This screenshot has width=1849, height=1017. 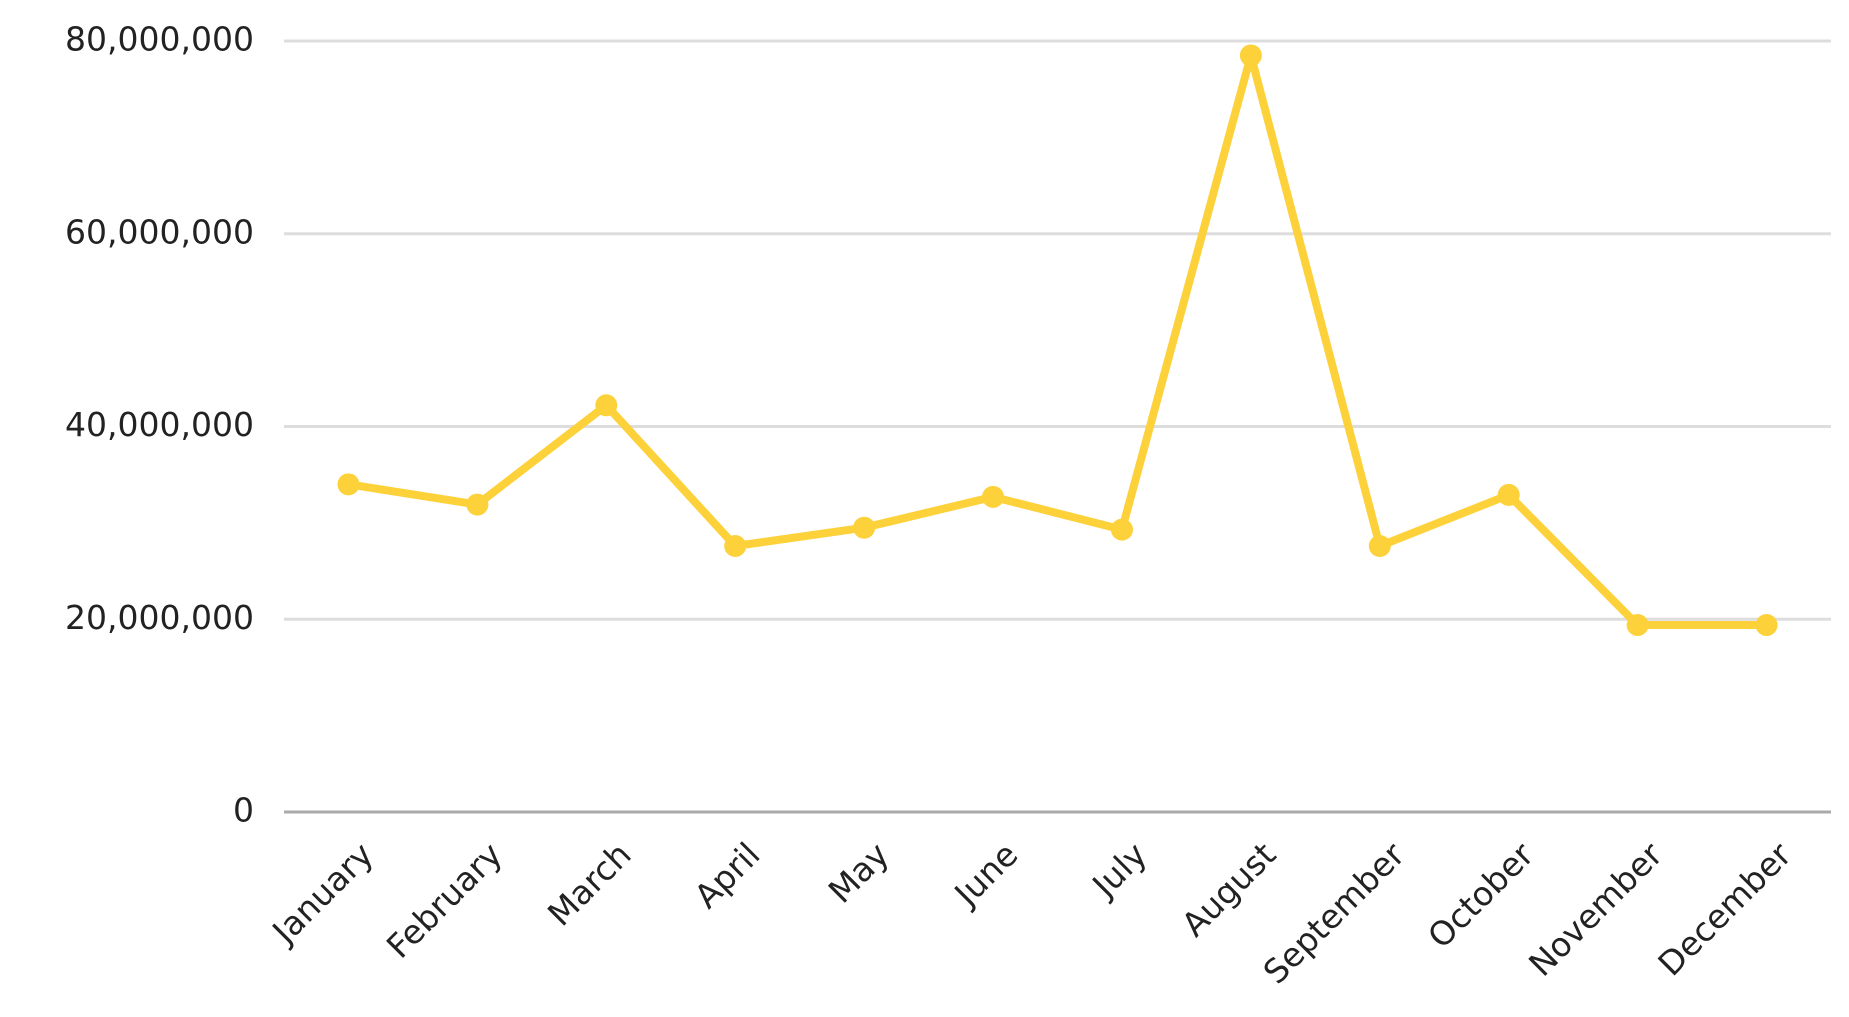 I want to click on x-tick-label: September, so click(x=1334, y=912).